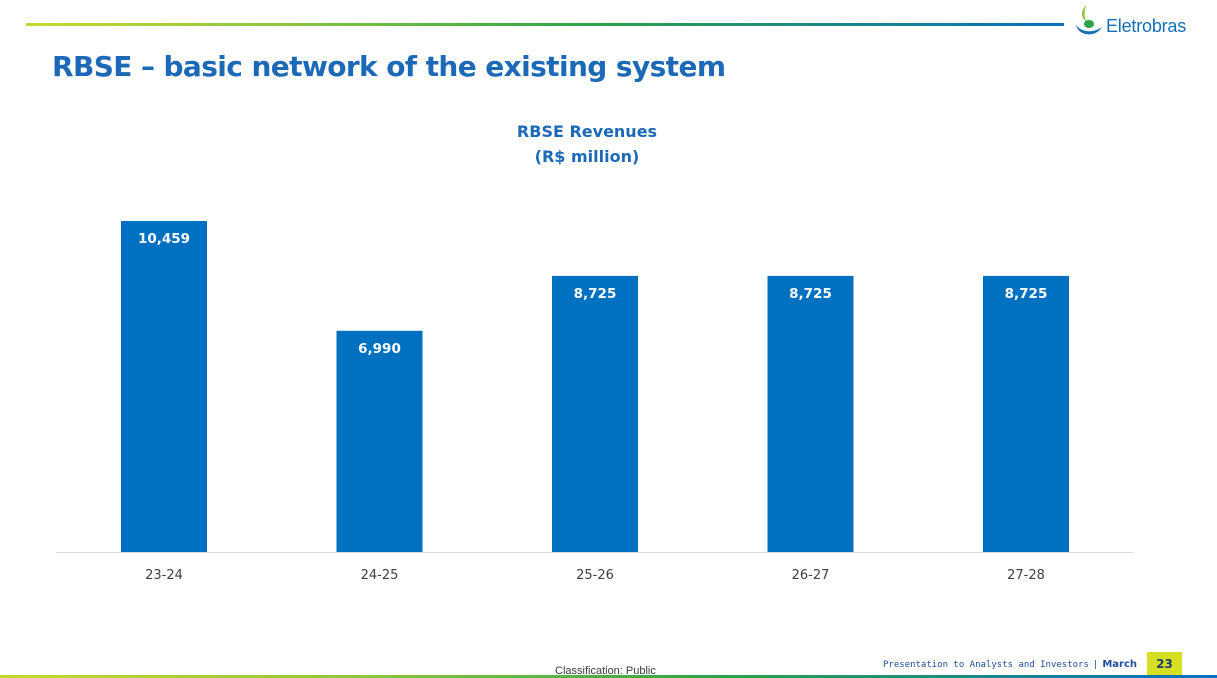 Image resolution: width=1217 pixels, height=678 pixels. Describe the element at coordinates (595, 575) in the screenshot. I see `x-tick-label: 25-26` at that location.